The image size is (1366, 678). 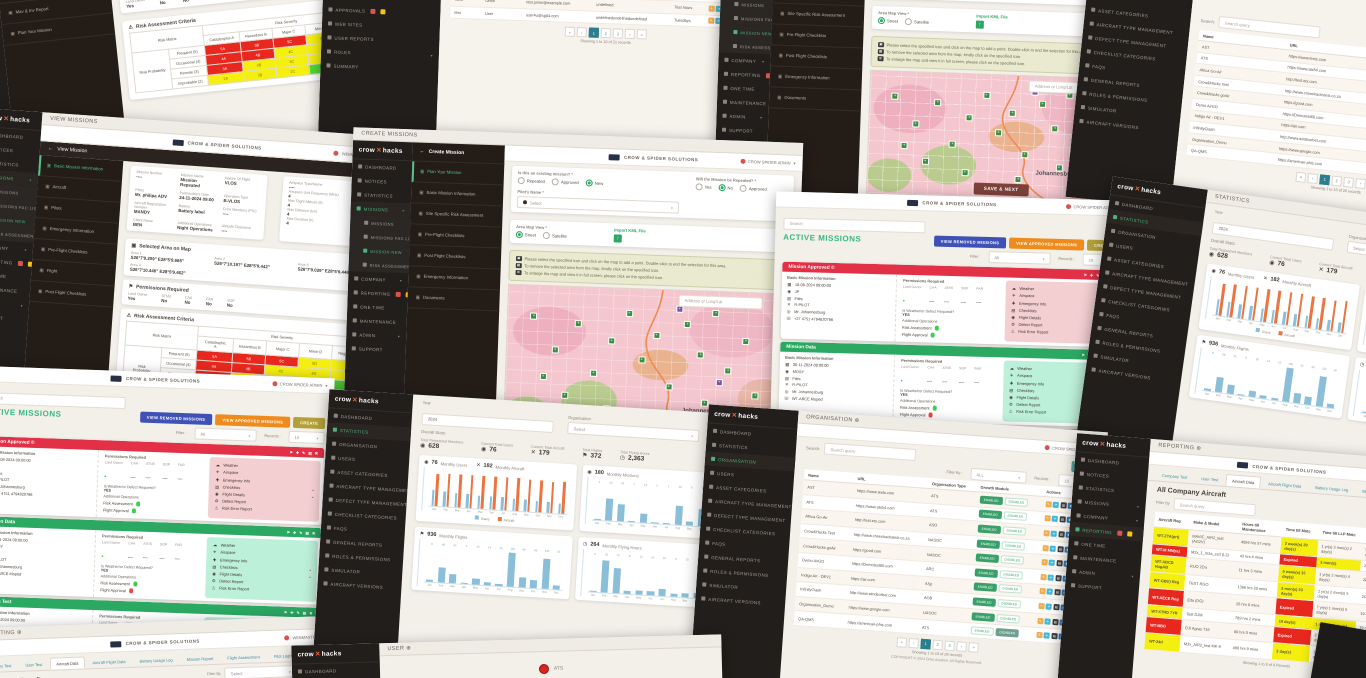 I want to click on radio-repeated: Repeated, so click(x=531, y=181).